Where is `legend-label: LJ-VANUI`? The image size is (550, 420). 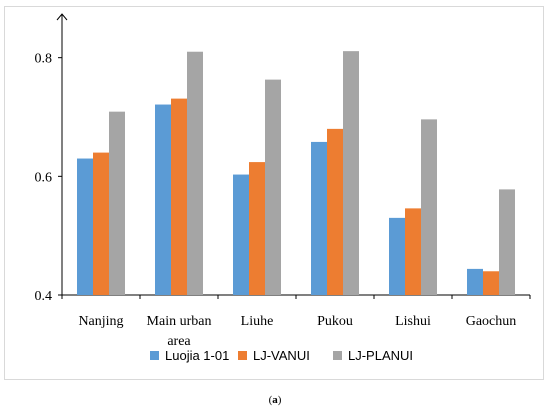
legend-label: LJ-VANUI is located at coordinates (281, 355).